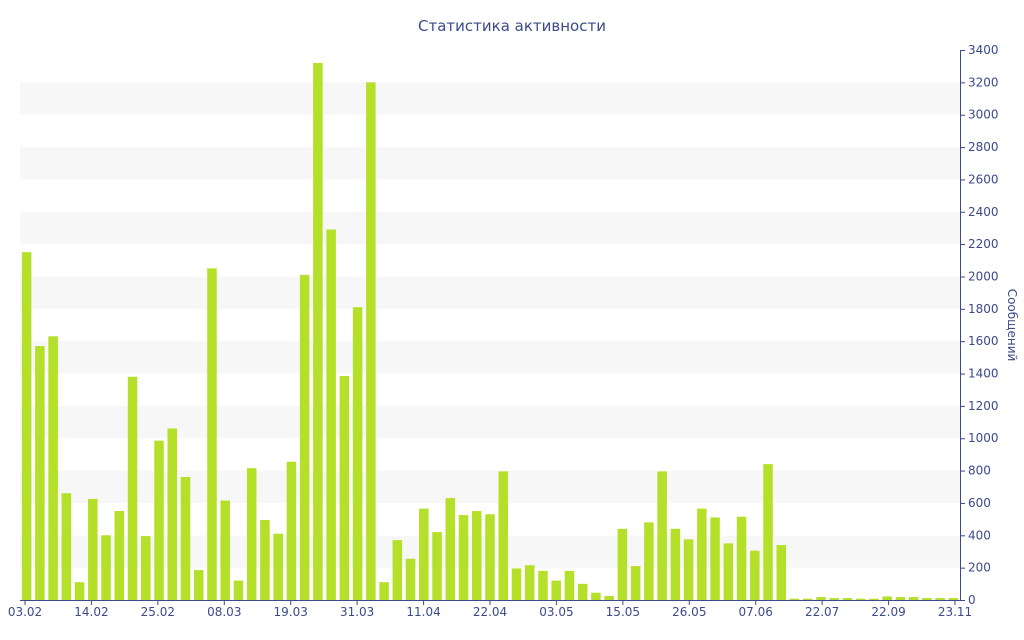 This screenshot has width=1024, height=640. What do you see at coordinates (756, 612) in the screenshot?
I see `x-tick-label: 07.06` at bounding box center [756, 612].